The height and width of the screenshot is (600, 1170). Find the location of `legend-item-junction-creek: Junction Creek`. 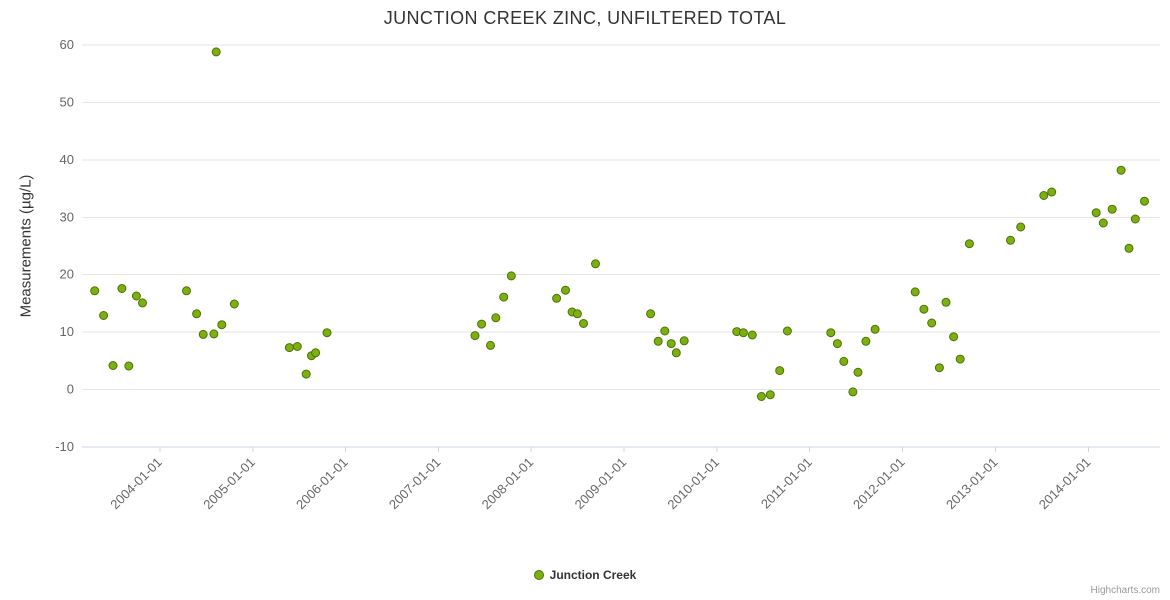

legend-item-junction-creek: Junction Creek is located at coordinates (585, 575).